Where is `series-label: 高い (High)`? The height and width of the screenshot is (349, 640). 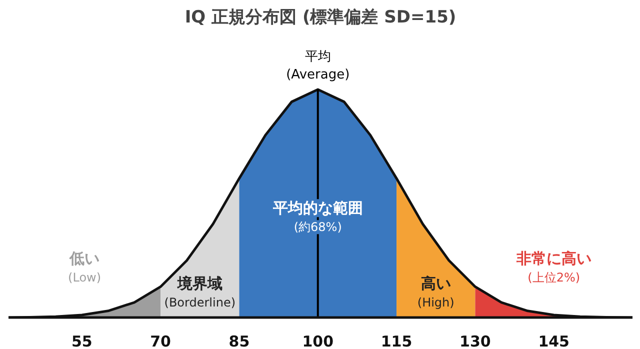 series-label: 高い (High) is located at coordinates (435, 292).